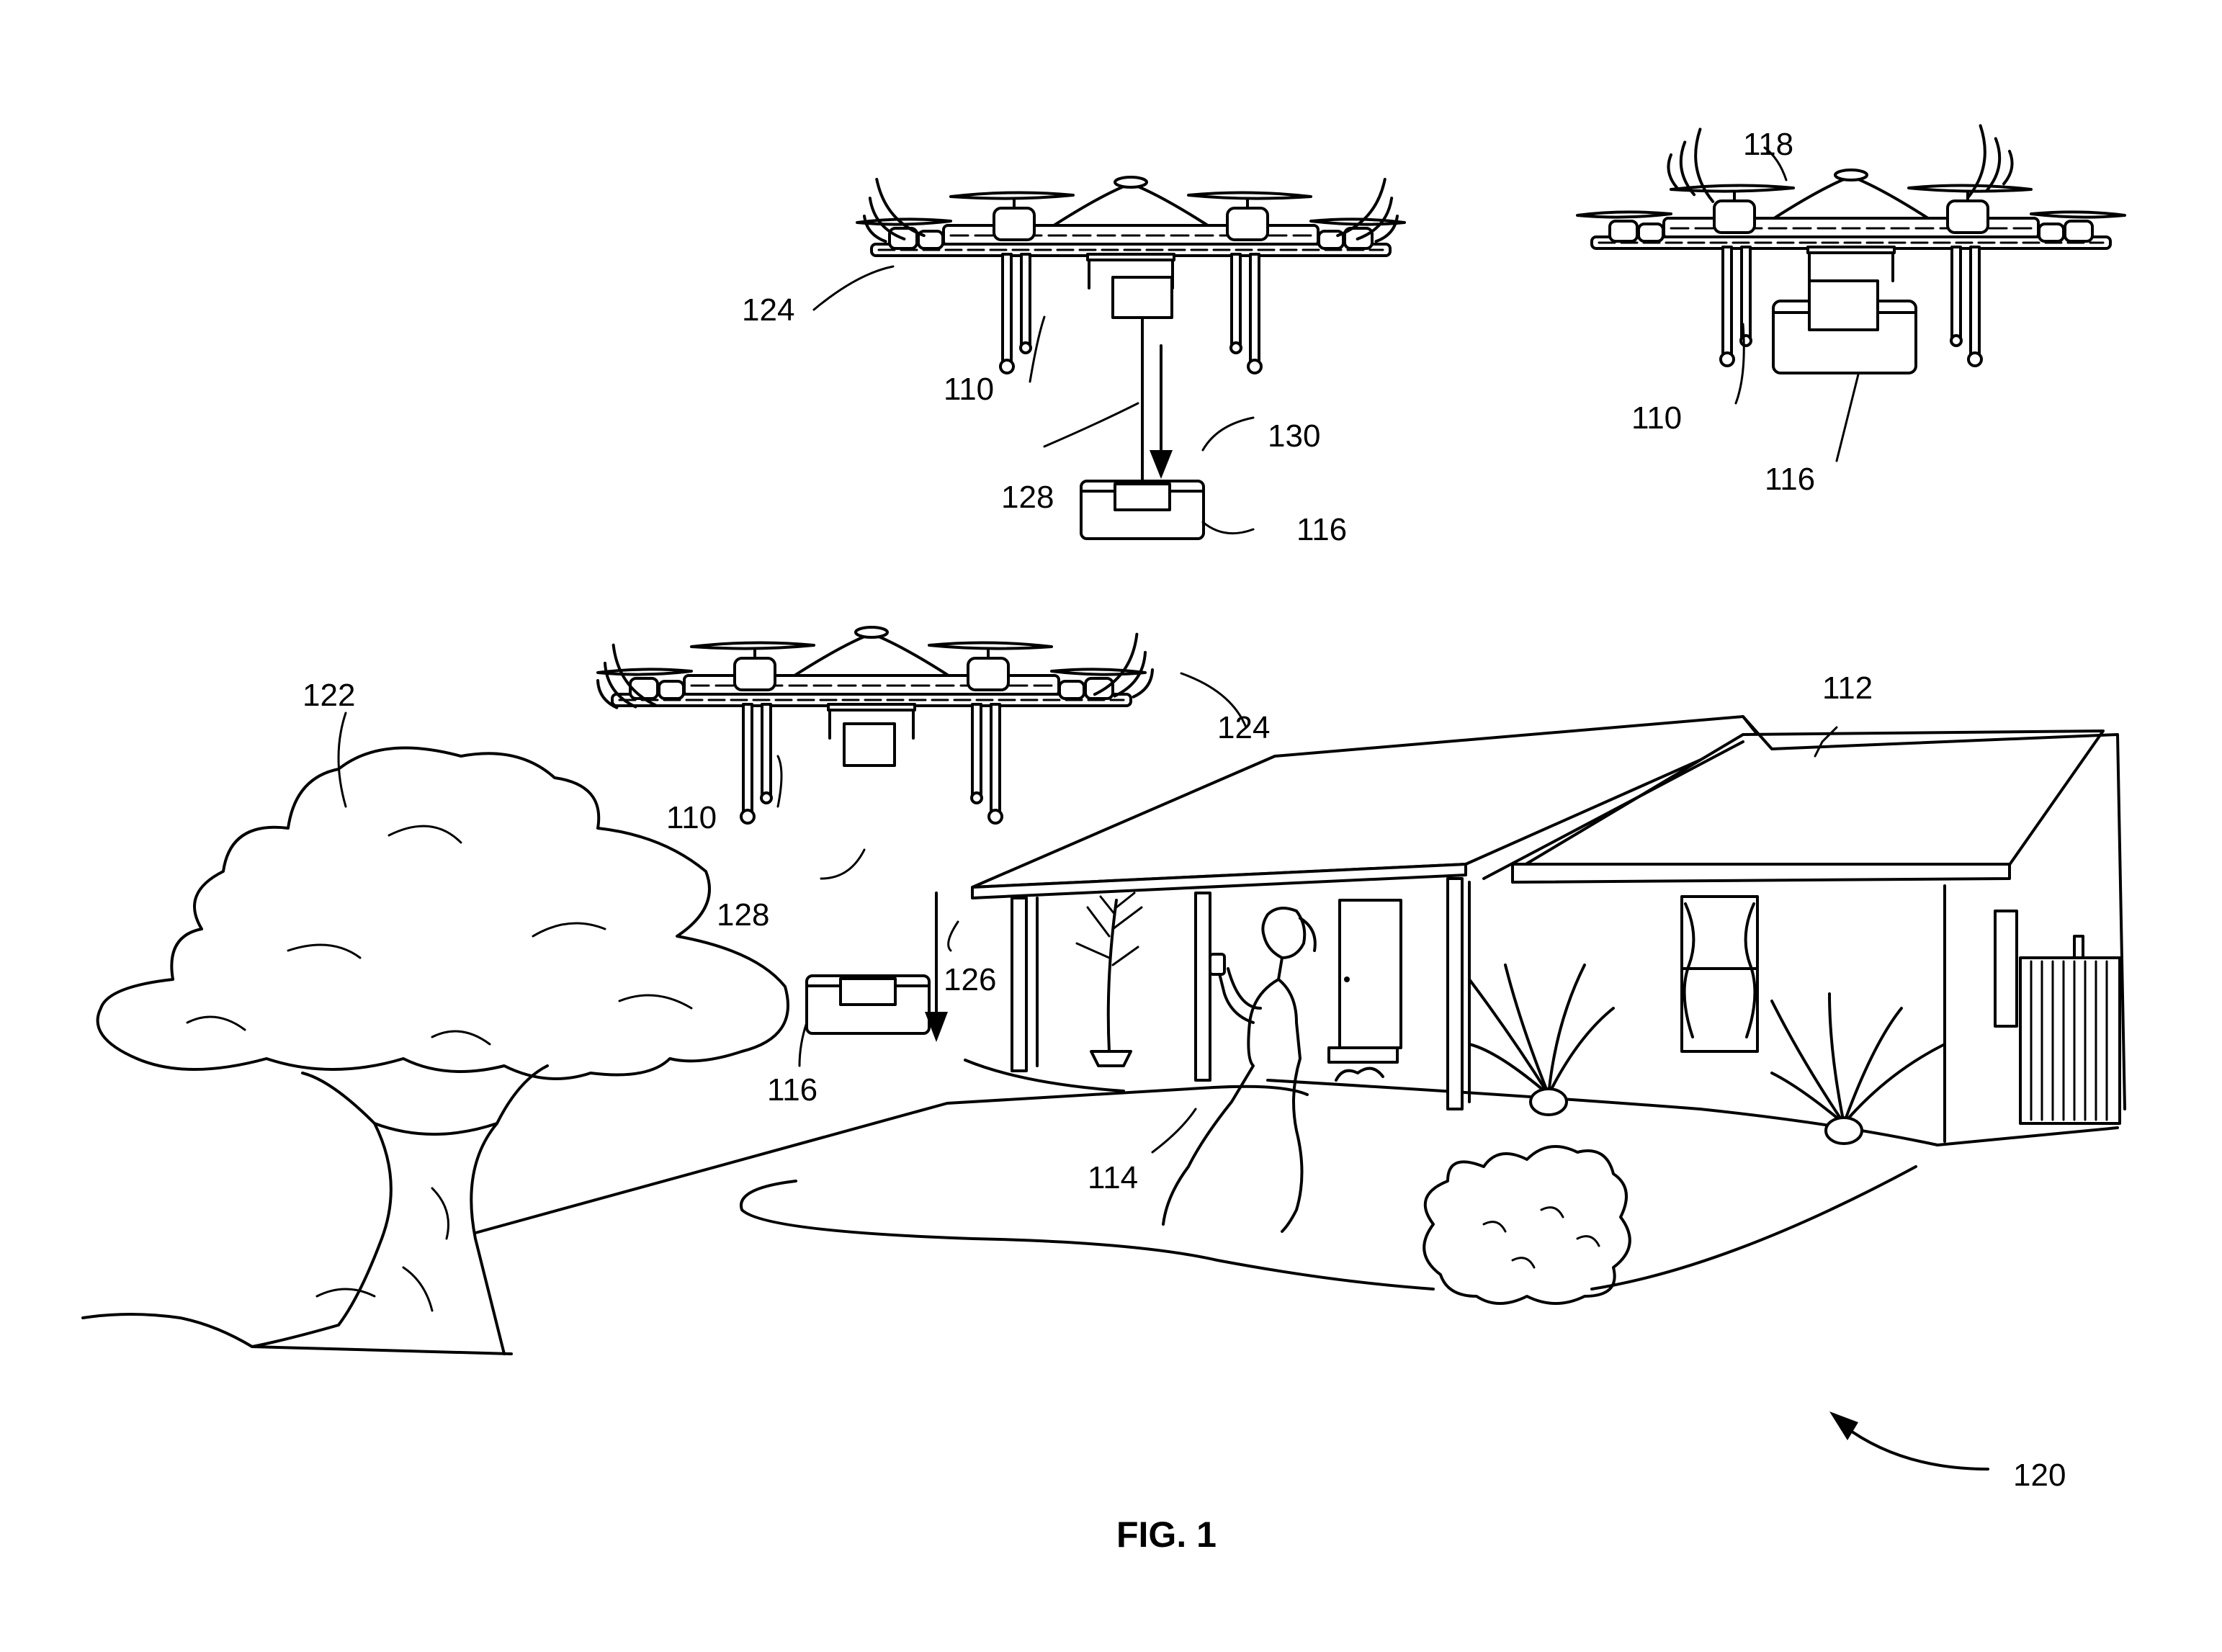 This screenshot has height=1652, width=2222. I want to click on ref-126: 126, so click(970, 979).